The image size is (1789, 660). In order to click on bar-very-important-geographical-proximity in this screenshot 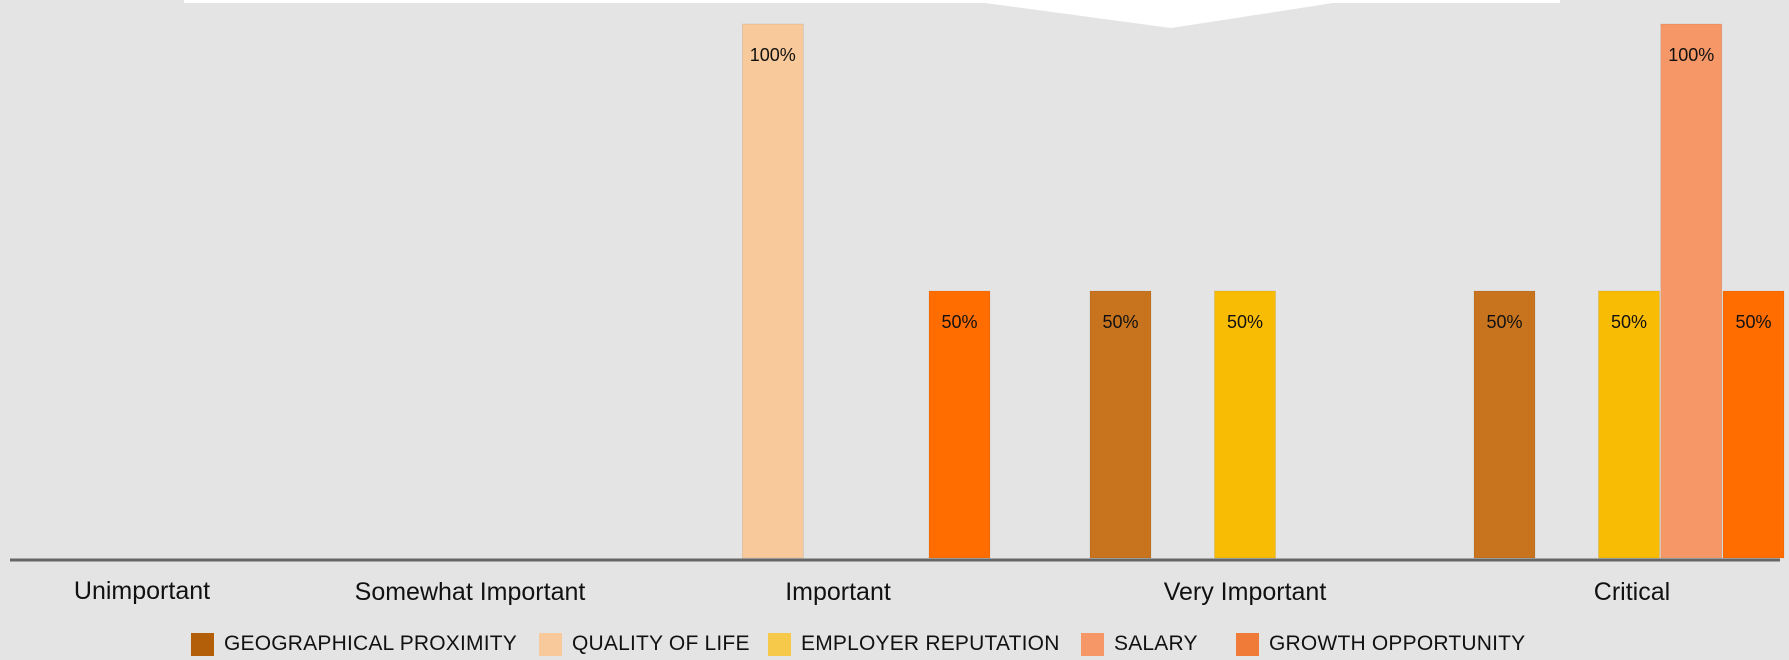, I will do `click(1120, 424)`.